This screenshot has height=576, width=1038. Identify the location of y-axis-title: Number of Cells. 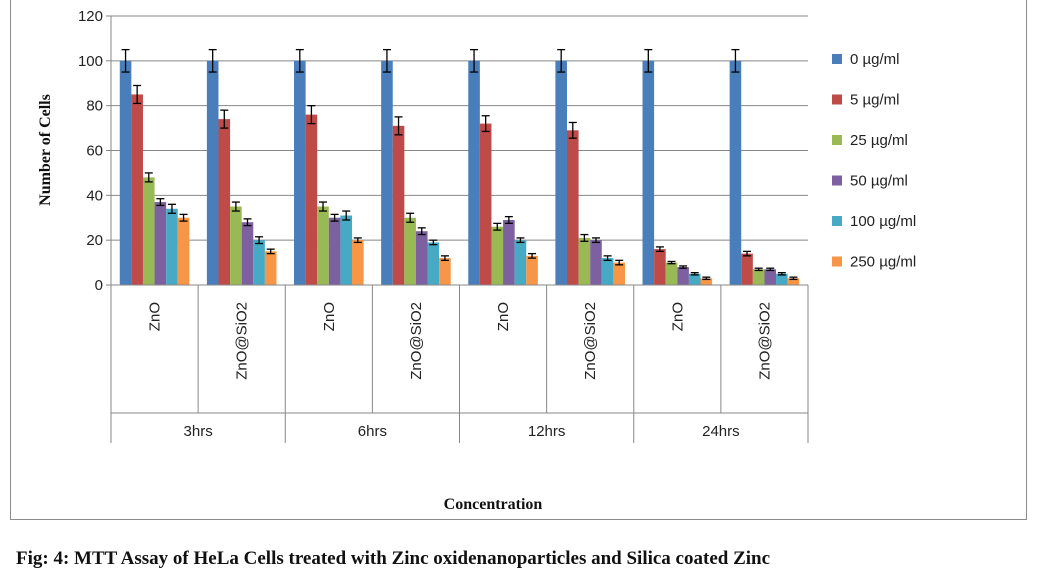
(45, 150).